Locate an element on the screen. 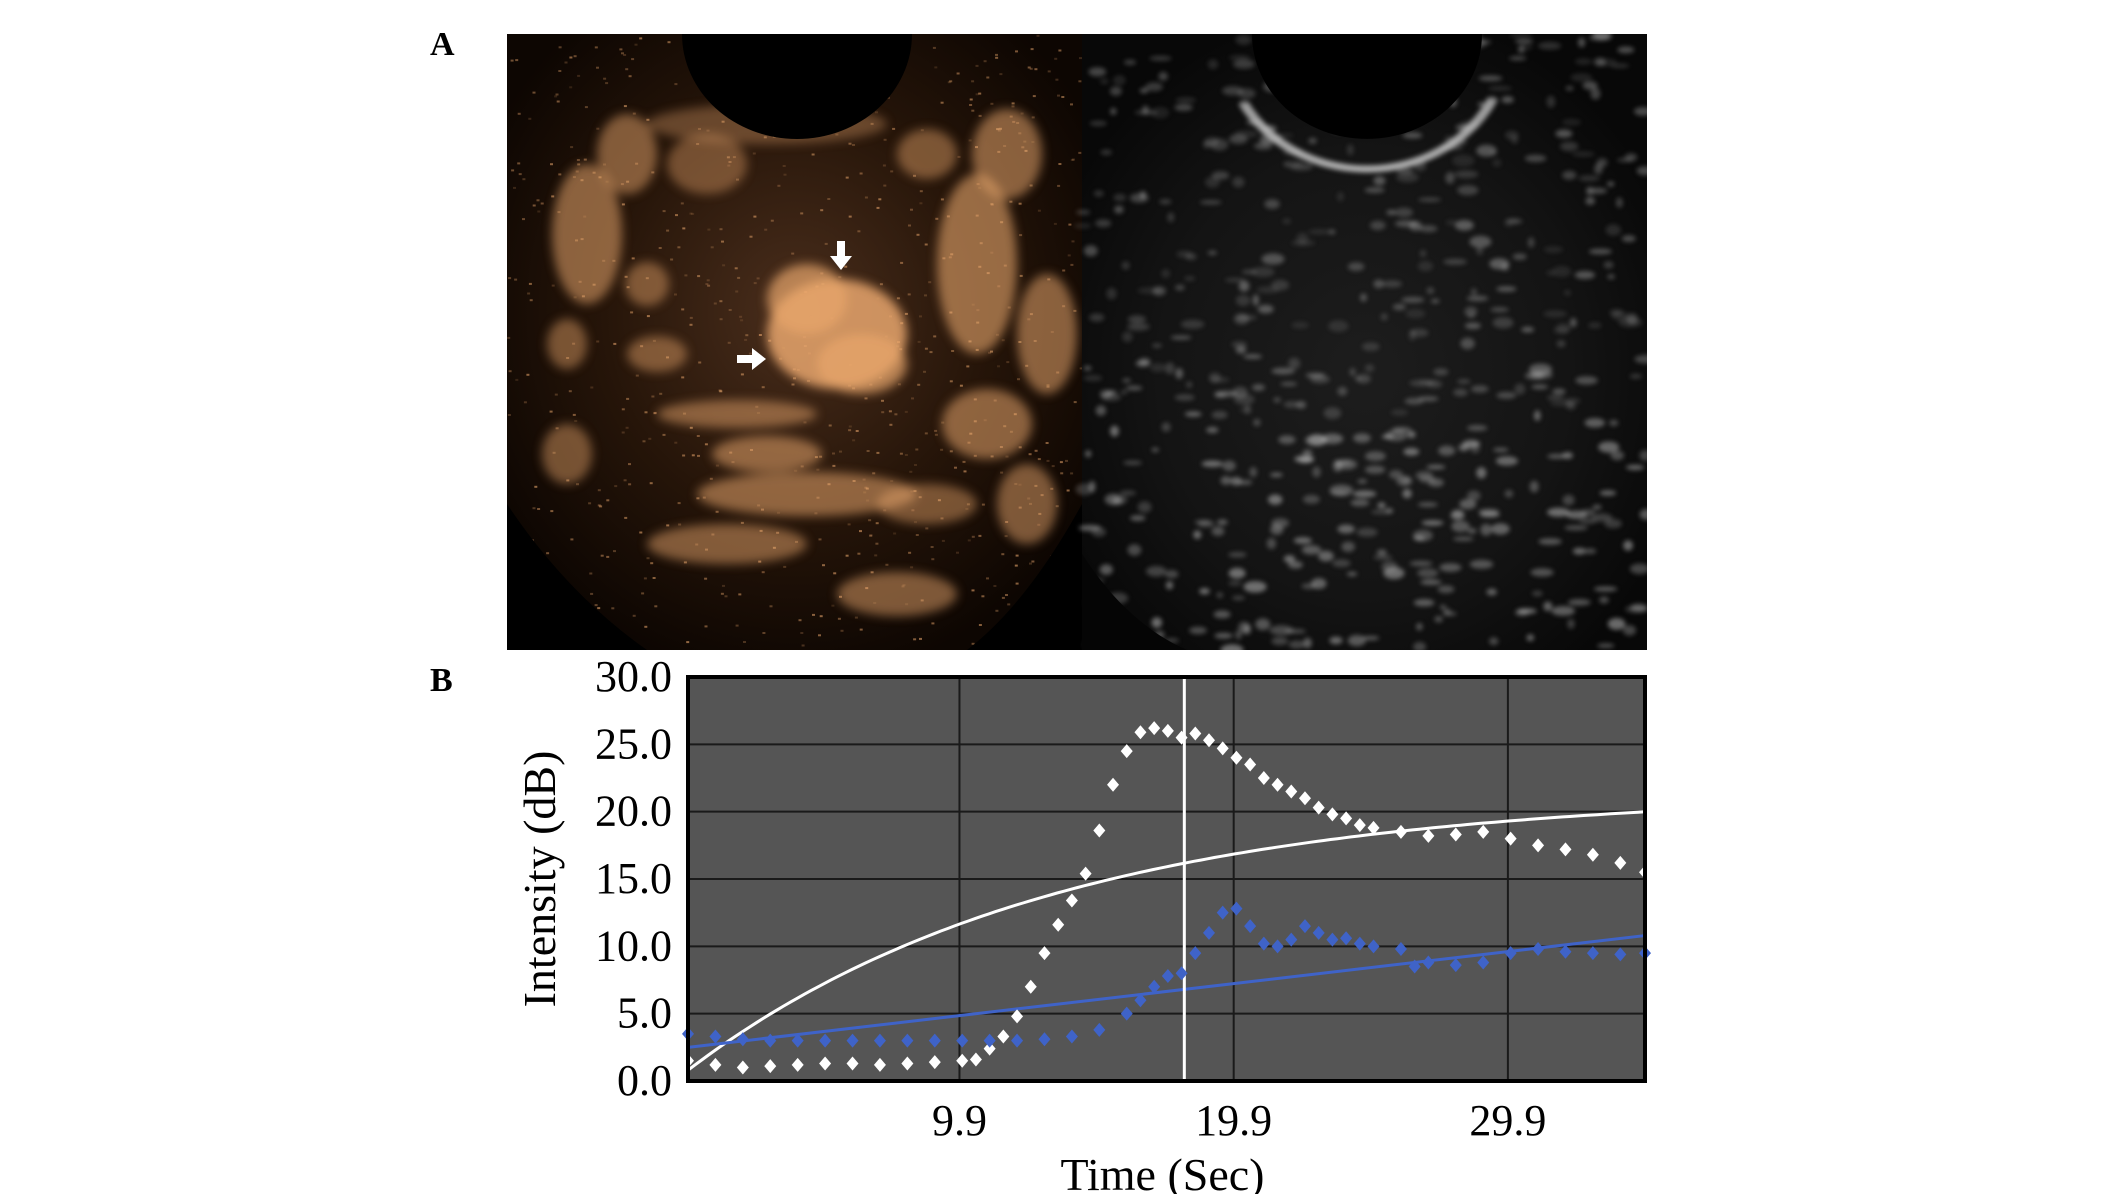  y-tick-label: 5.0 is located at coordinates (644, 1013).